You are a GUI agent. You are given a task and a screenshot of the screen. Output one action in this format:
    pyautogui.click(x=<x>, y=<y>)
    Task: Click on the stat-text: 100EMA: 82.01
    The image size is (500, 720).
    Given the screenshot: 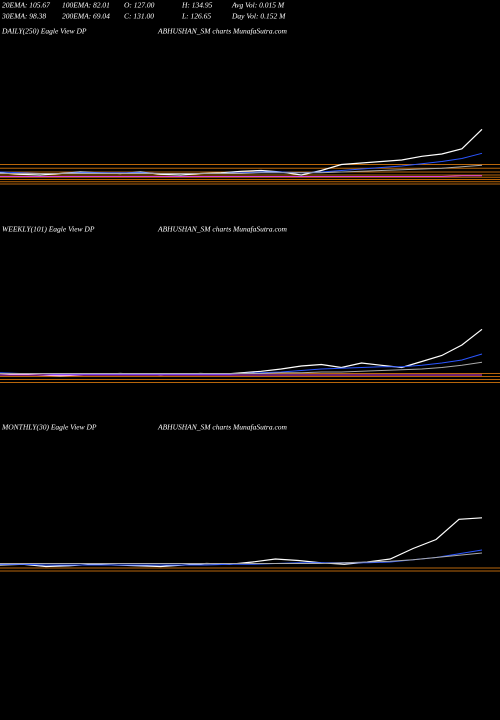 What is the action you would take?
    pyautogui.click(x=86, y=5)
    